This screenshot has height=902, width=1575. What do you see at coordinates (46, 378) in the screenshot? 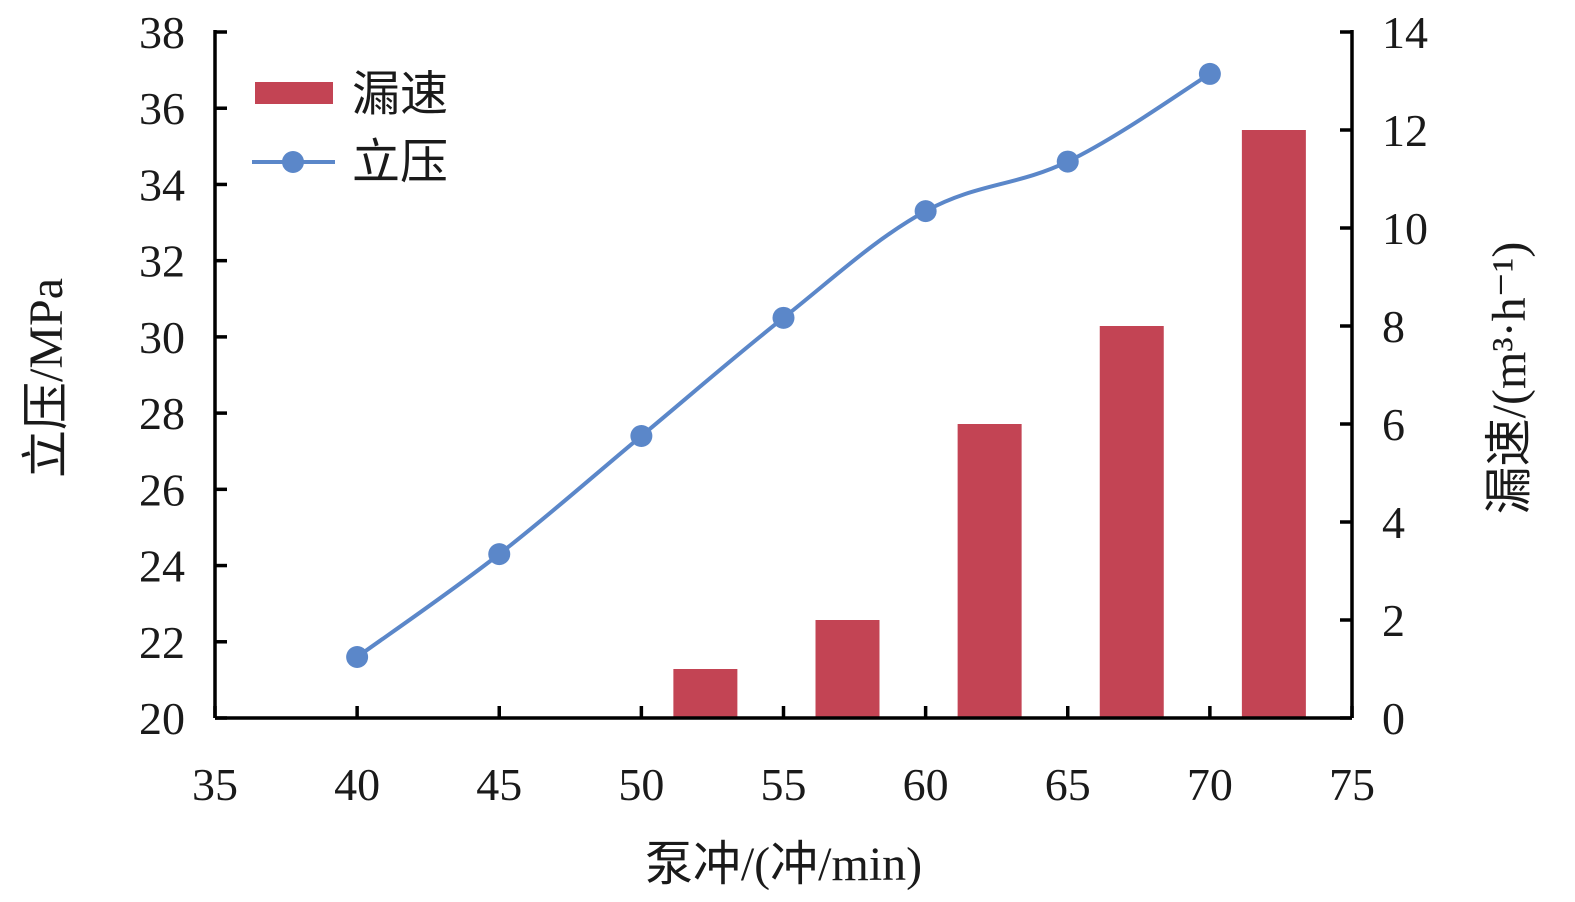
I see `y-axis-left-title: 立压/MPa` at bounding box center [46, 378].